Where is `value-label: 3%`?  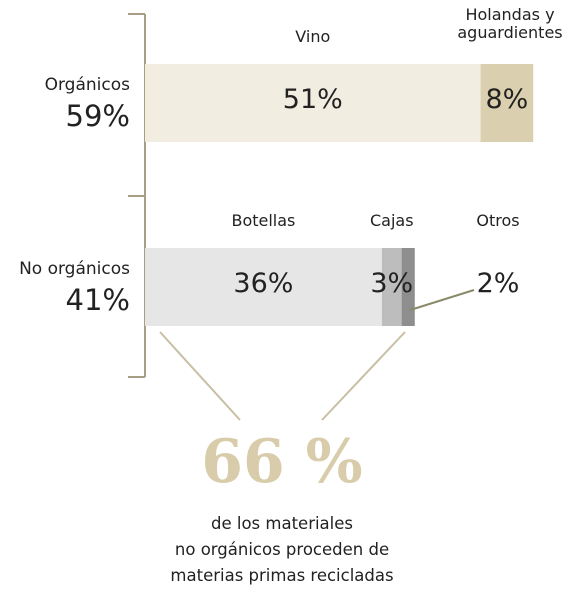
value-label: 3% is located at coordinates (392, 283).